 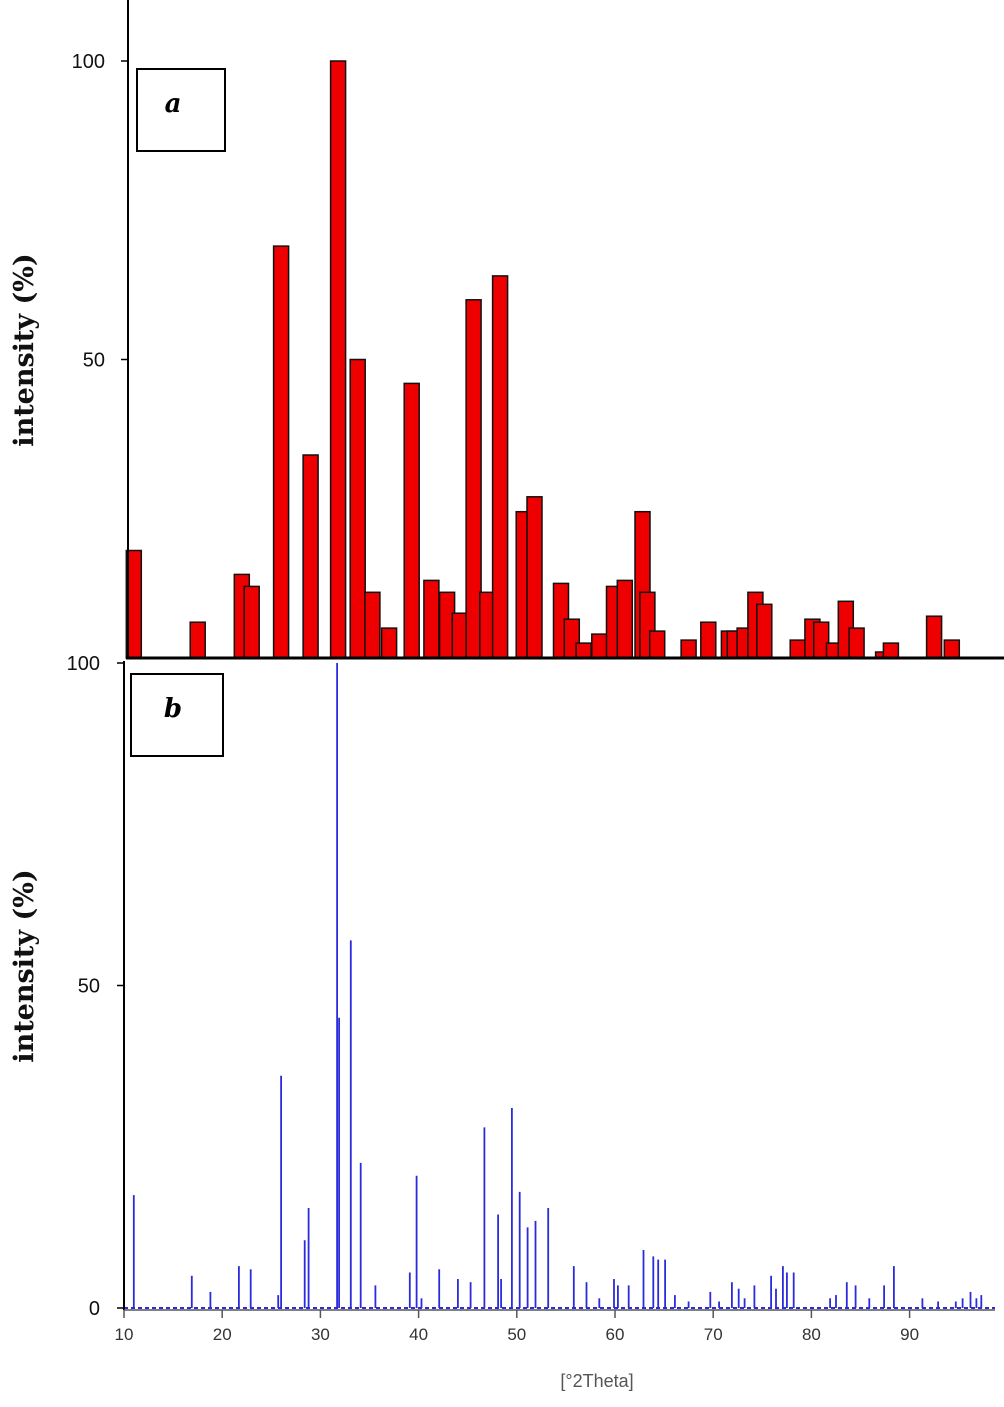 I want to click on panel-b-x-ticks: 10 20 30 40 50 60 70 80 90, so click(x=517, y=1327).